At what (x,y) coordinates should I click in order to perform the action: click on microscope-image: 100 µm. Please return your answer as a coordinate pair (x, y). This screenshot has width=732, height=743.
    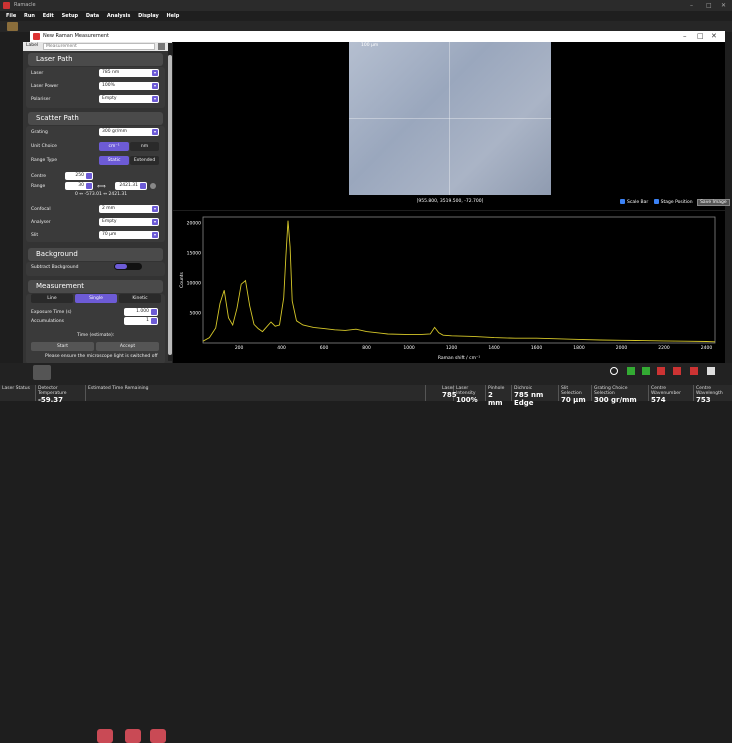
    Looking at the image, I should click on (450, 118).